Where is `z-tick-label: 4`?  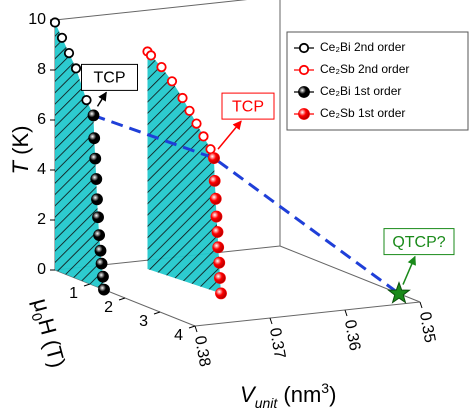
z-tick-label: 4 is located at coordinates (41, 169).